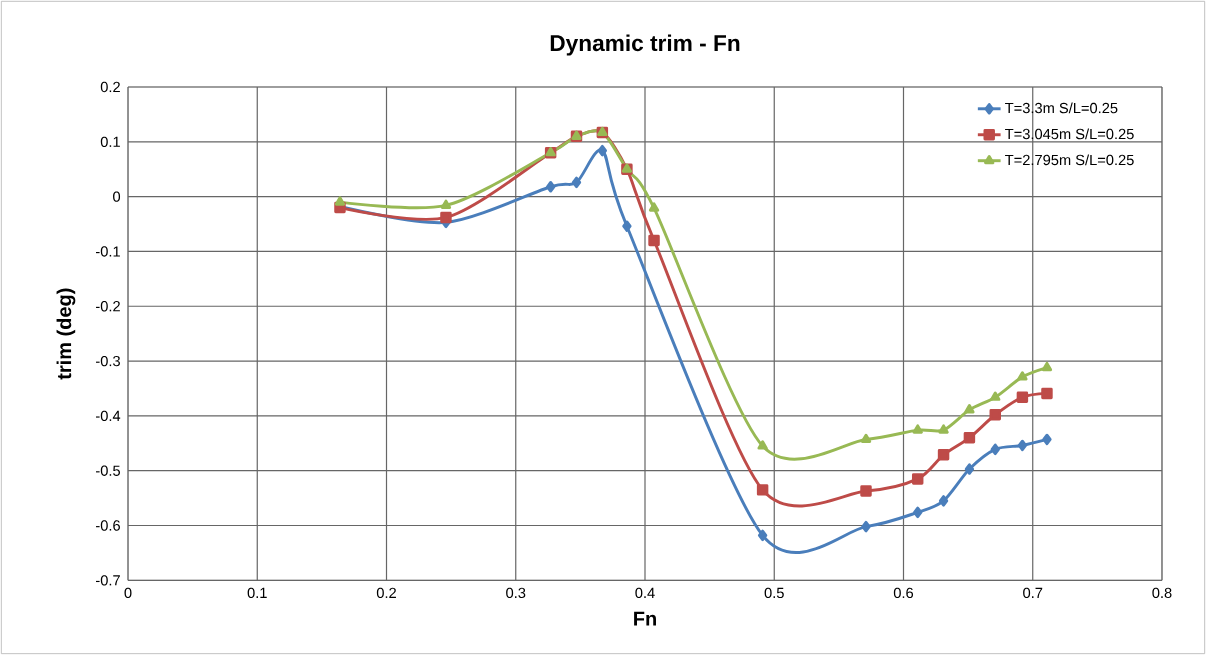  I want to click on y-tick-label: -0.3, so click(108, 361).